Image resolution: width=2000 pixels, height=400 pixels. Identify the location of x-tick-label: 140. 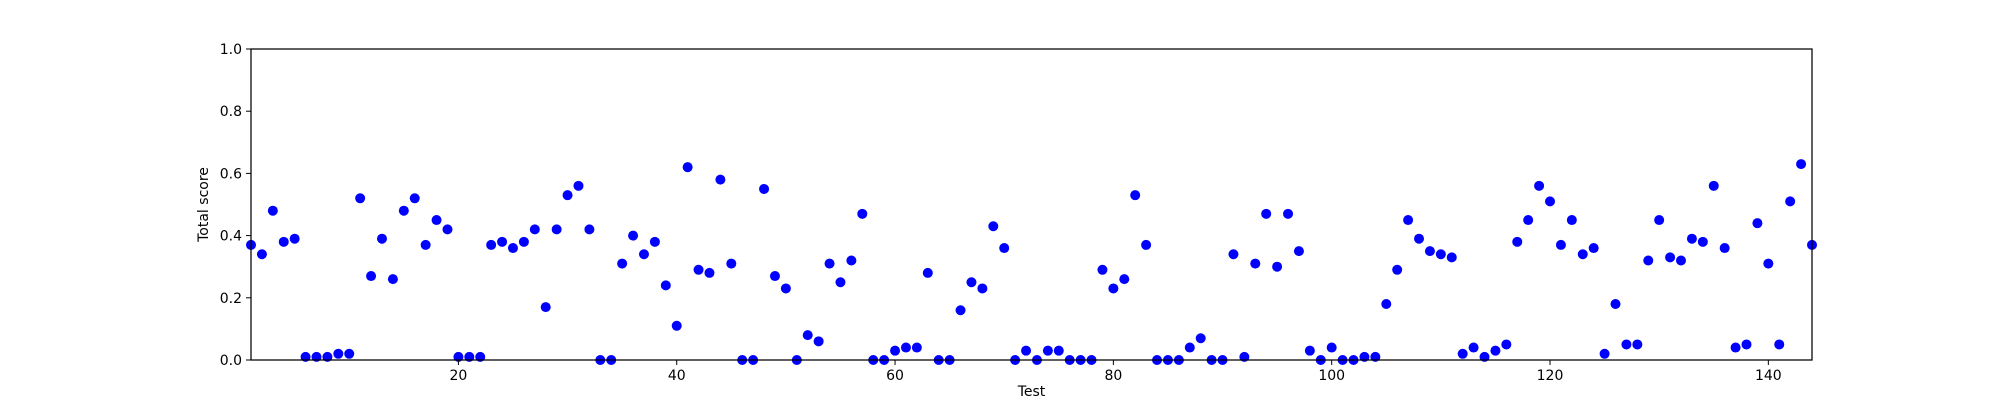
(1768, 376).